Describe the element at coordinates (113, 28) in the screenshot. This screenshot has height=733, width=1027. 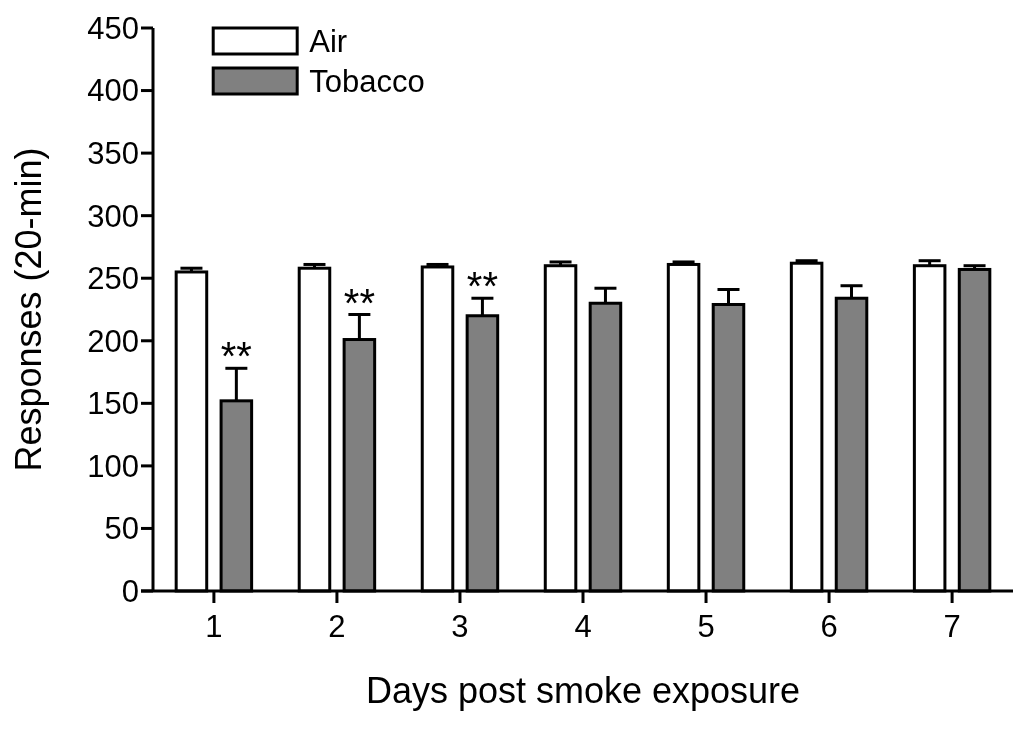
I see `y-tick-label: 450` at that location.